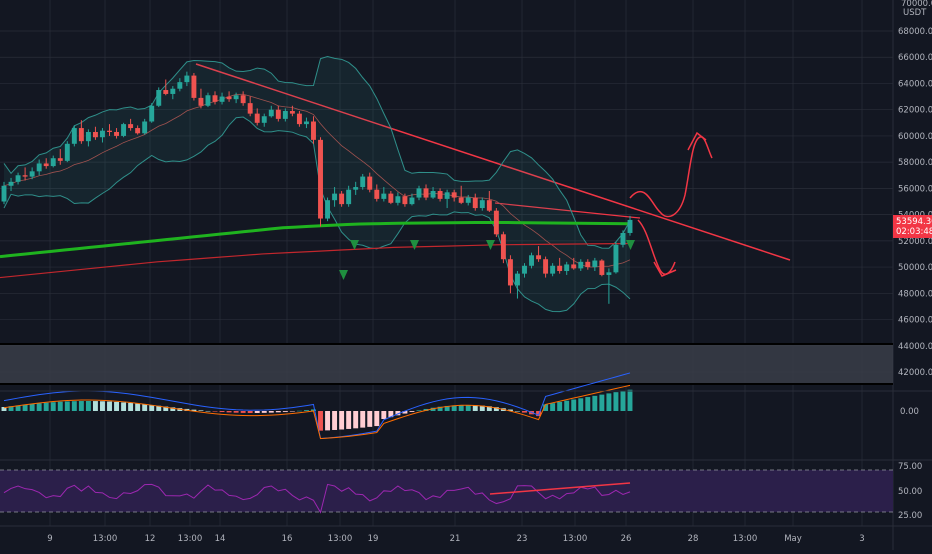  Describe the element at coordinates (910, 492) in the screenshot. I see `rsi-axis-tick-50: 50.00` at that location.